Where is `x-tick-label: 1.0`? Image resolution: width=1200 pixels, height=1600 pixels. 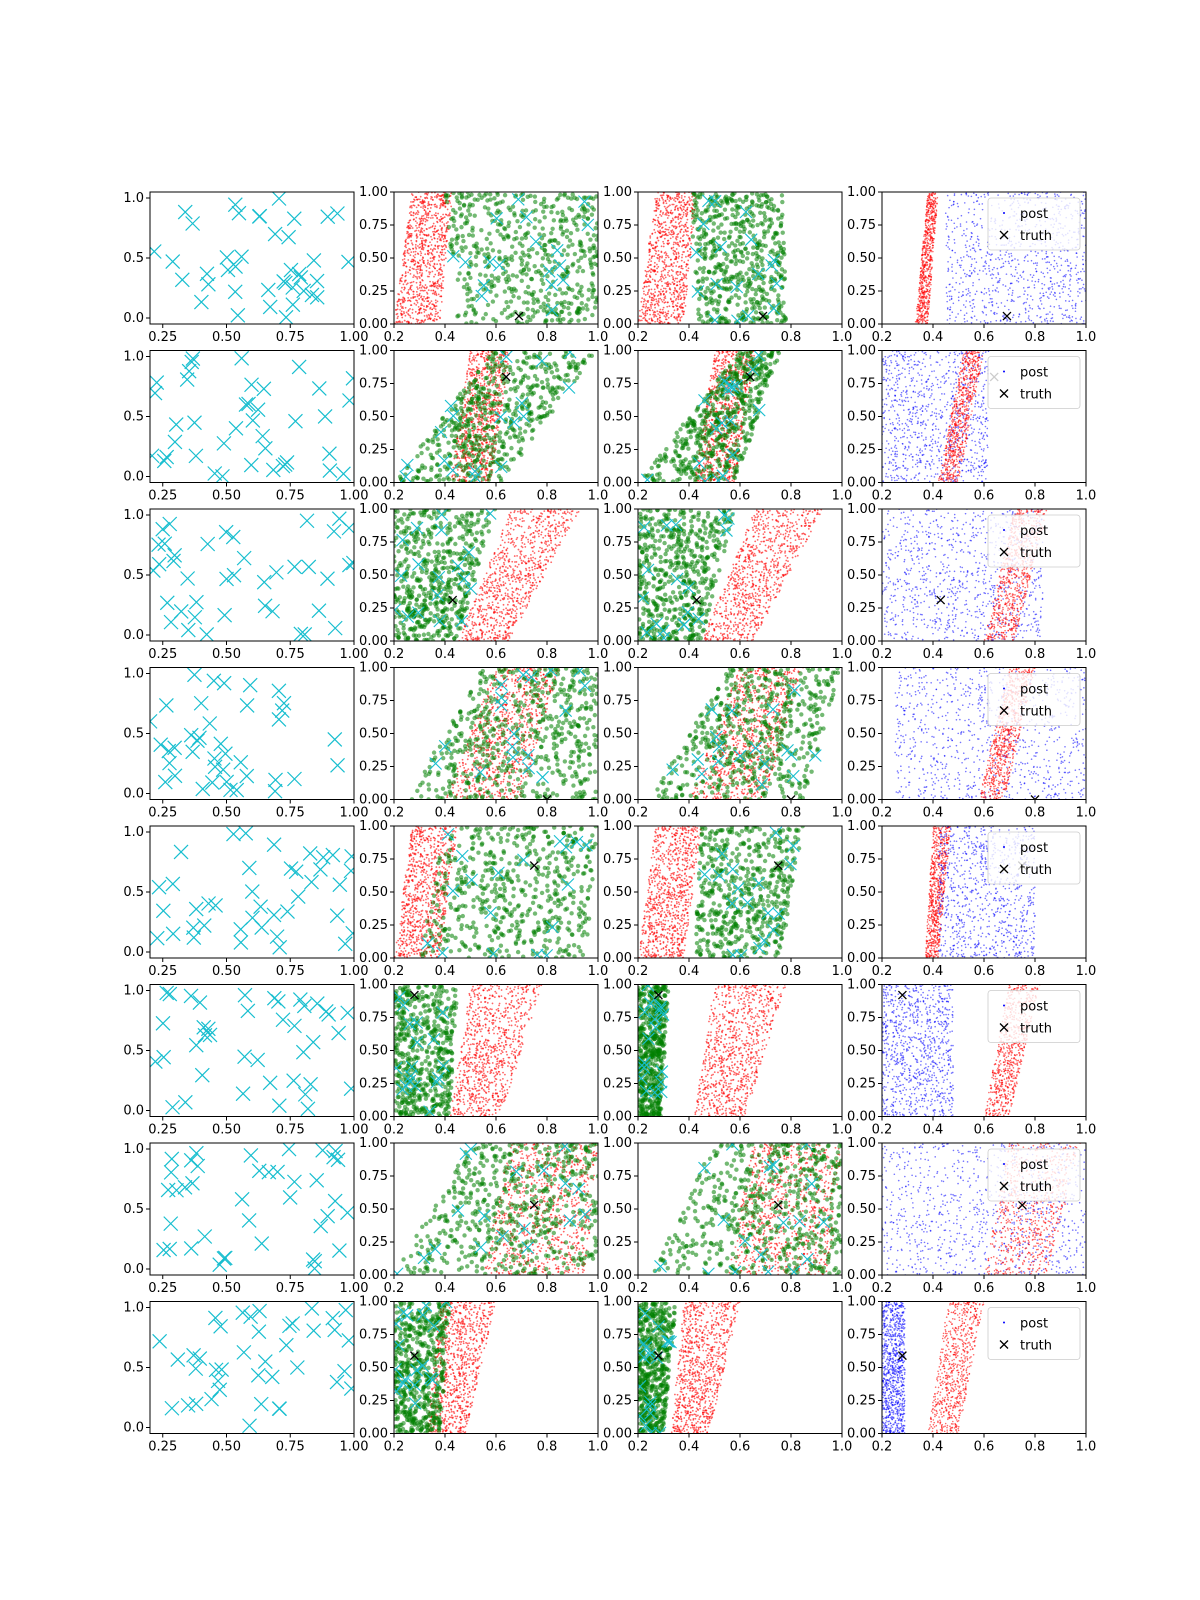 x-tick-label: 1.0 is located at coordinates (1086, 337).